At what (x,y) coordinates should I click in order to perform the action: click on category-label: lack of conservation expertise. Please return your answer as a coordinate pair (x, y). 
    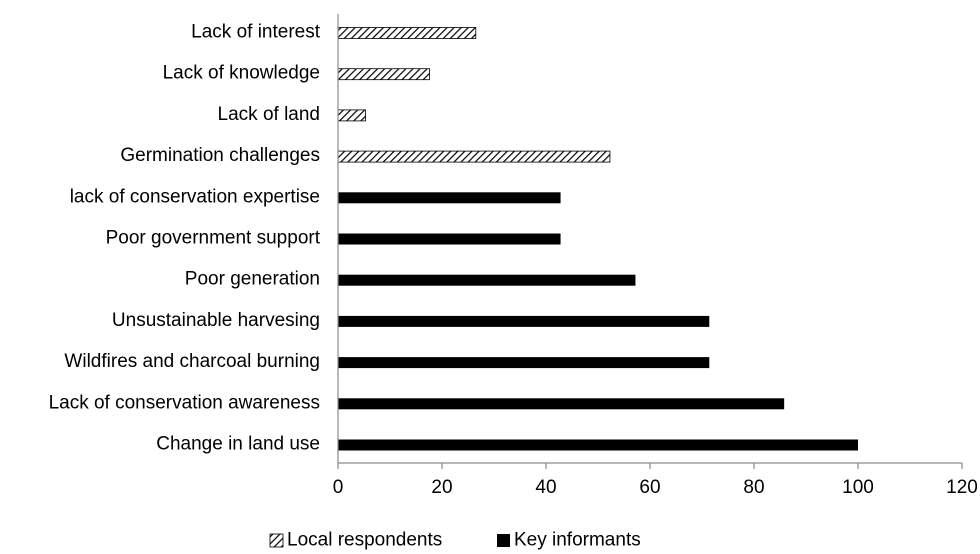
    Looking at the image, I should click on (195, 196).